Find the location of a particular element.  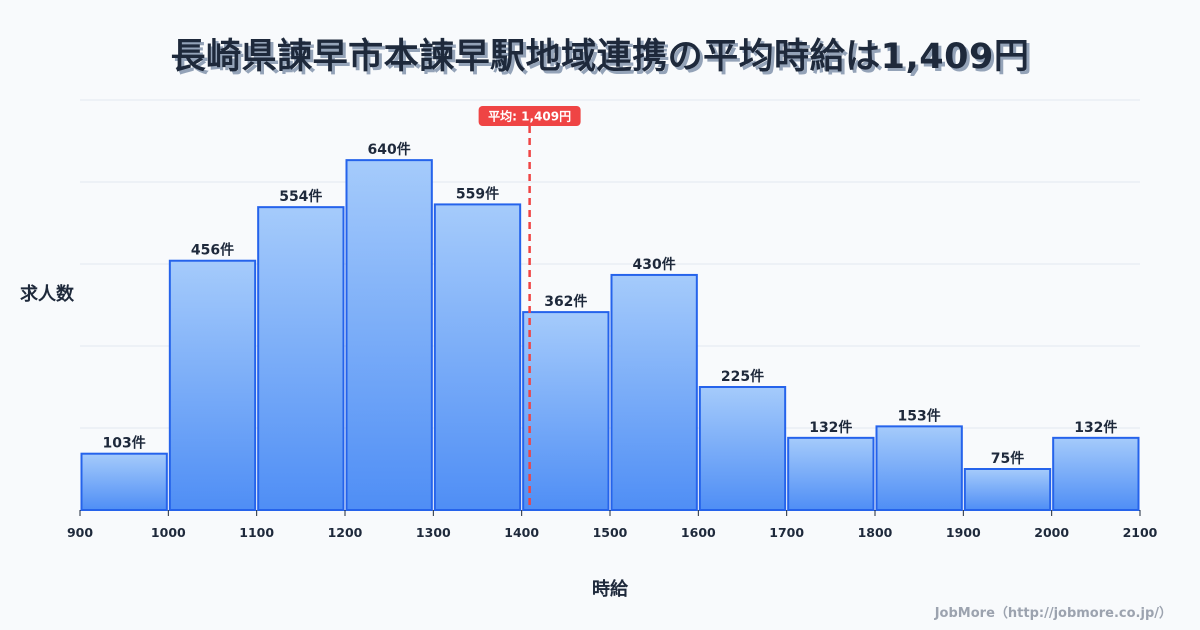

x-tick-label: 1000 is located at coordinates (168, 532).